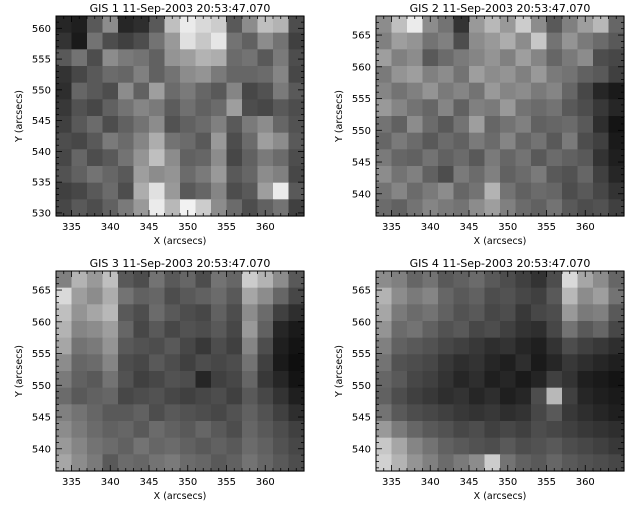 This screenshot has height=517, width=640. What do you see at coordinates (41, 183) in the screenshot?
I see `y-tick-label: 535` at bounding box center [41, 183].